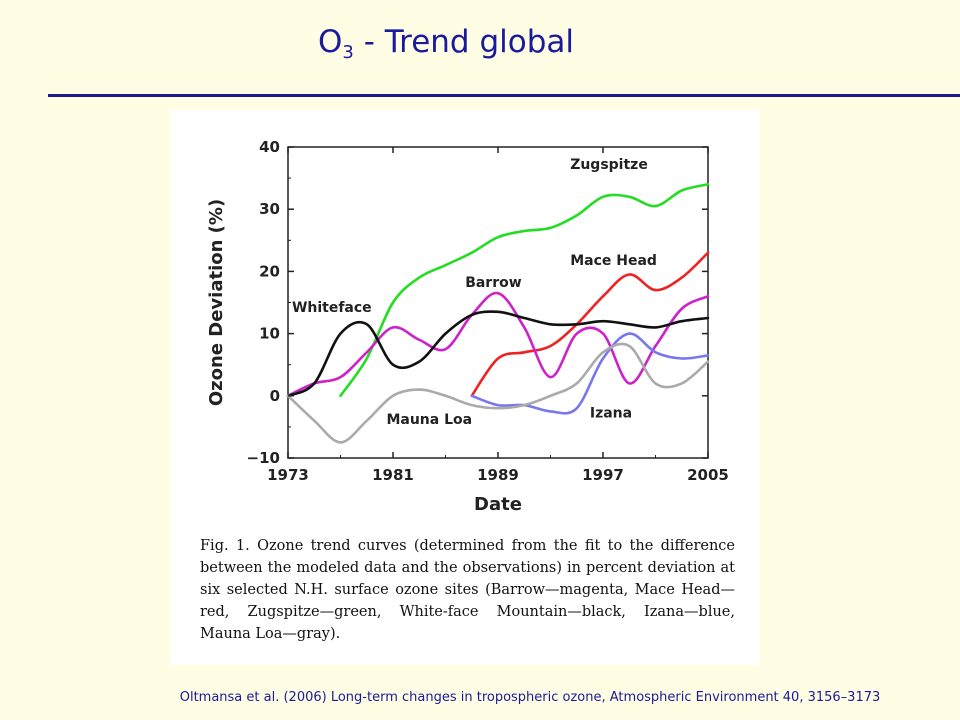 The width and height of the screenshot is (960, 720). Describe the element at coordinates (603, 475) in the screenshot. I see `x-tick-label: 1997` at that location.